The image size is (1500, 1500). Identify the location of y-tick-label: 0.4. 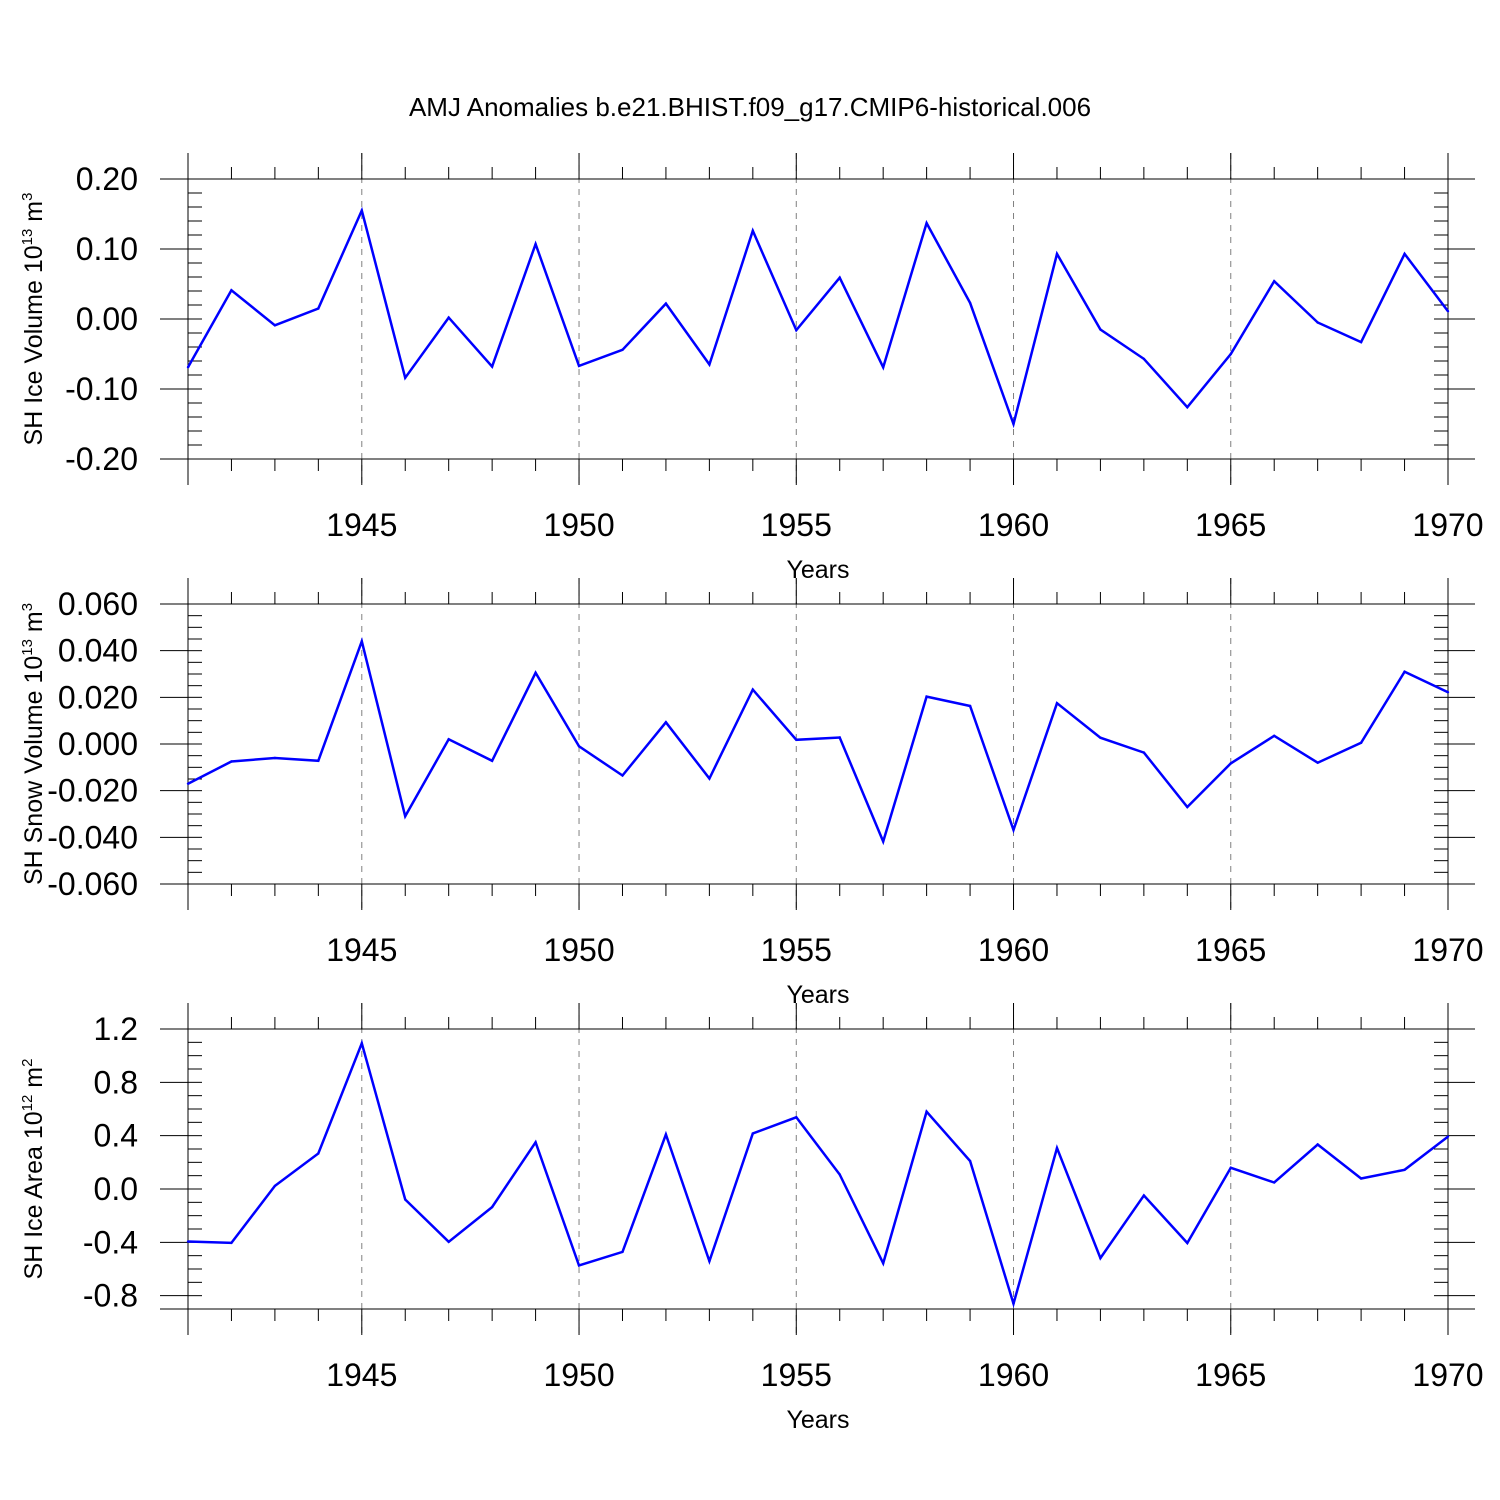
(116, 1136).